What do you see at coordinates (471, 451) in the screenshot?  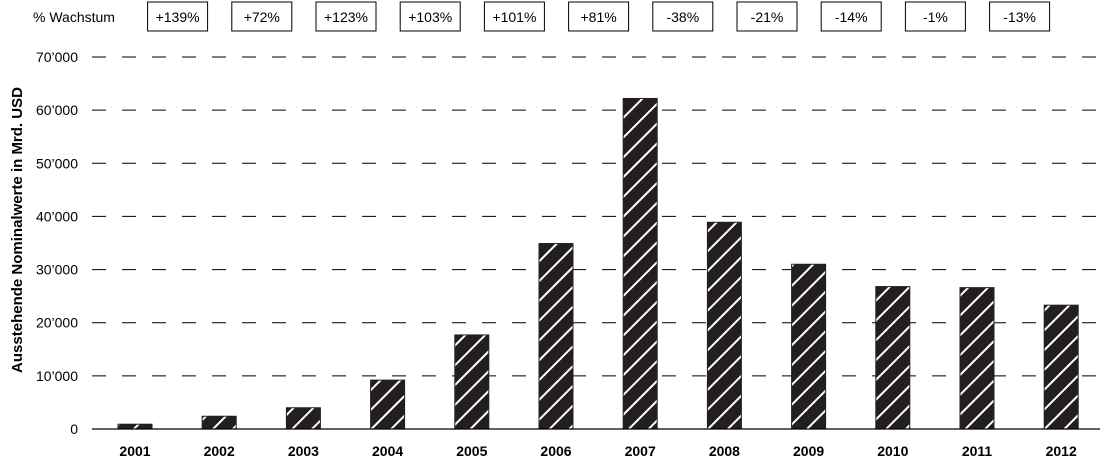 I see `x-tick-label: 2005` at bounding box center [471, 451].